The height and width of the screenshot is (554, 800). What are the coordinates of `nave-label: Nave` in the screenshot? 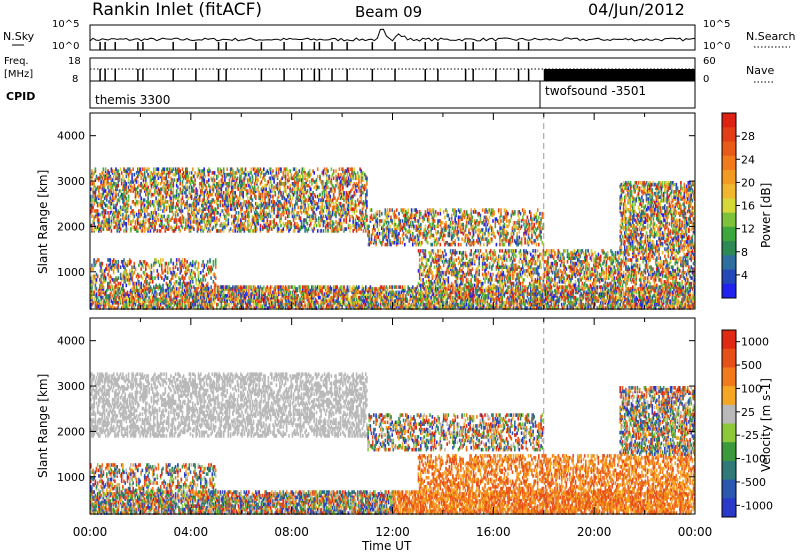 It's located at (760, 70).